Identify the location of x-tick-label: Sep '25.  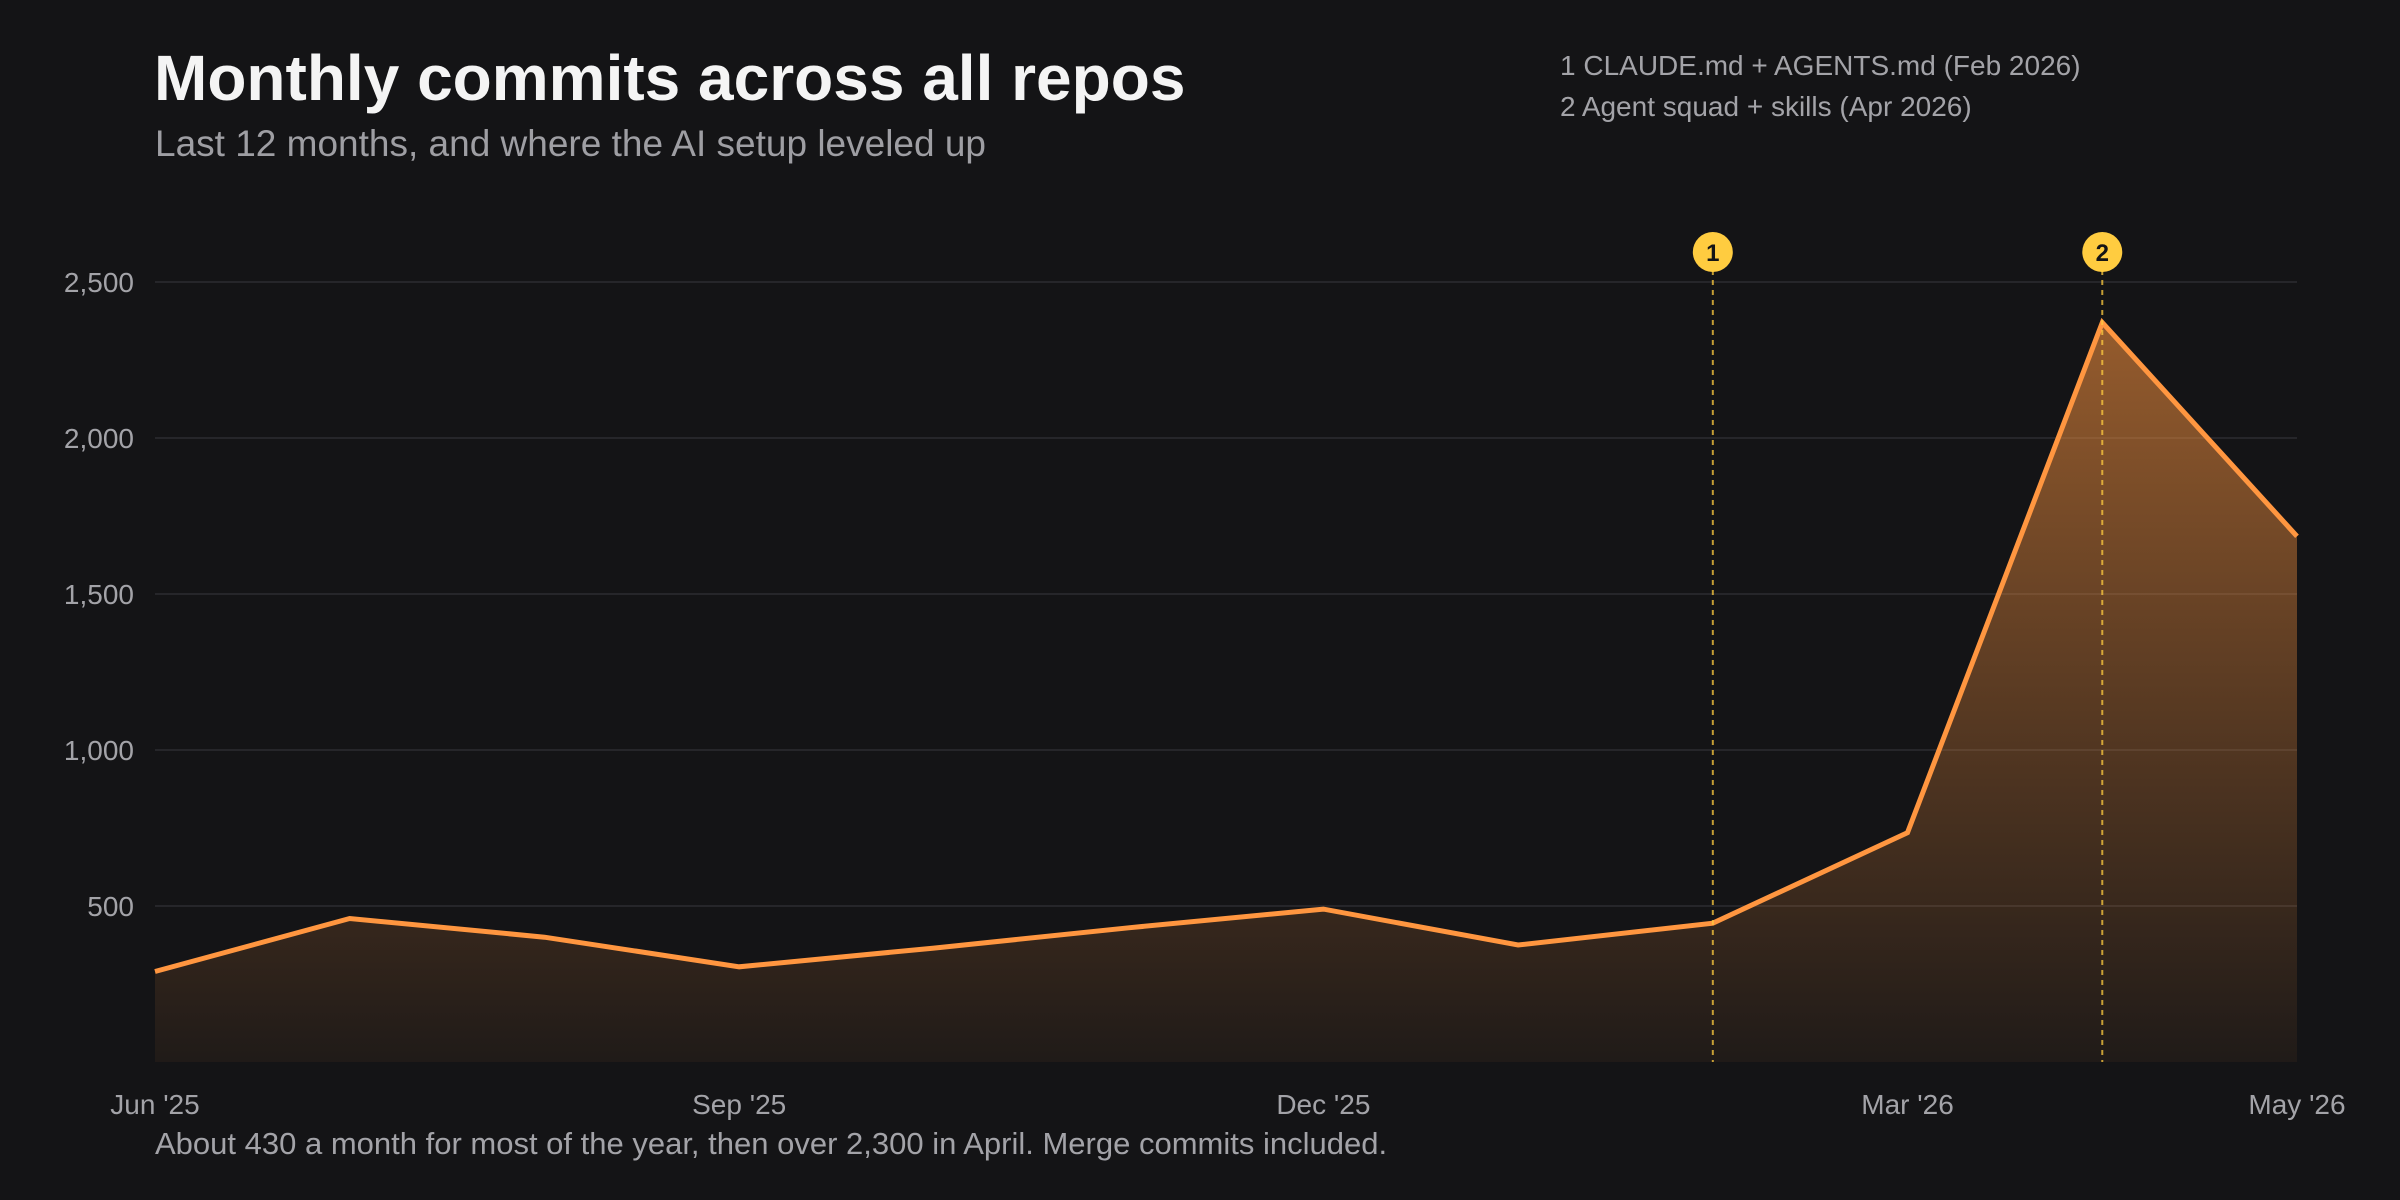
(739, 1104).